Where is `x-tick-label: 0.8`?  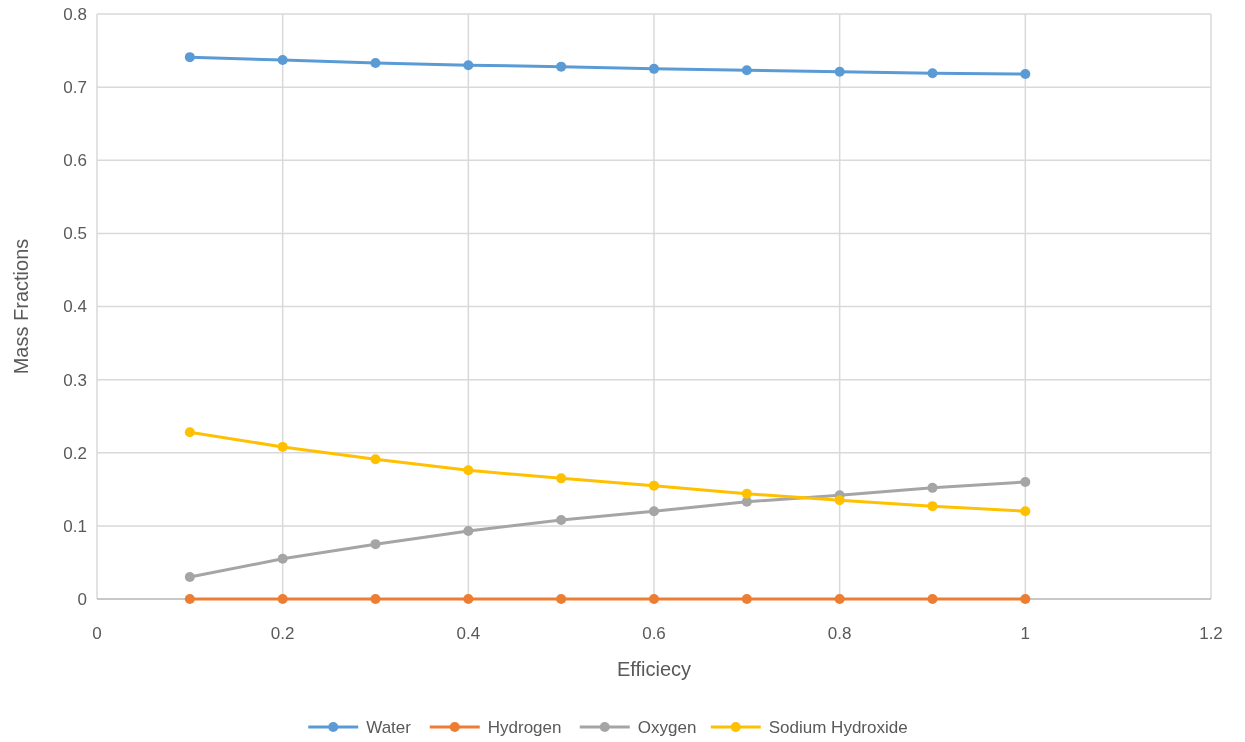 x-tick-label: 0.8 is located at coordinates (839, 633).